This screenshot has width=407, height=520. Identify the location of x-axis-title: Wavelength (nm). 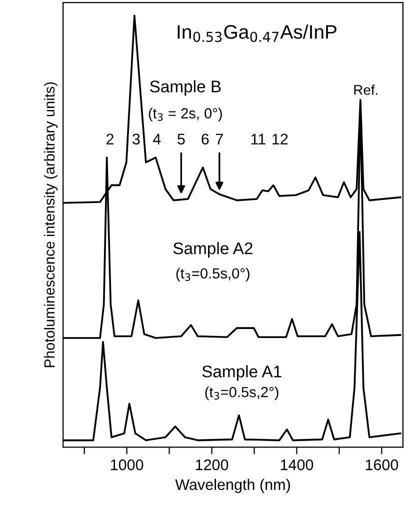
(232, 486).